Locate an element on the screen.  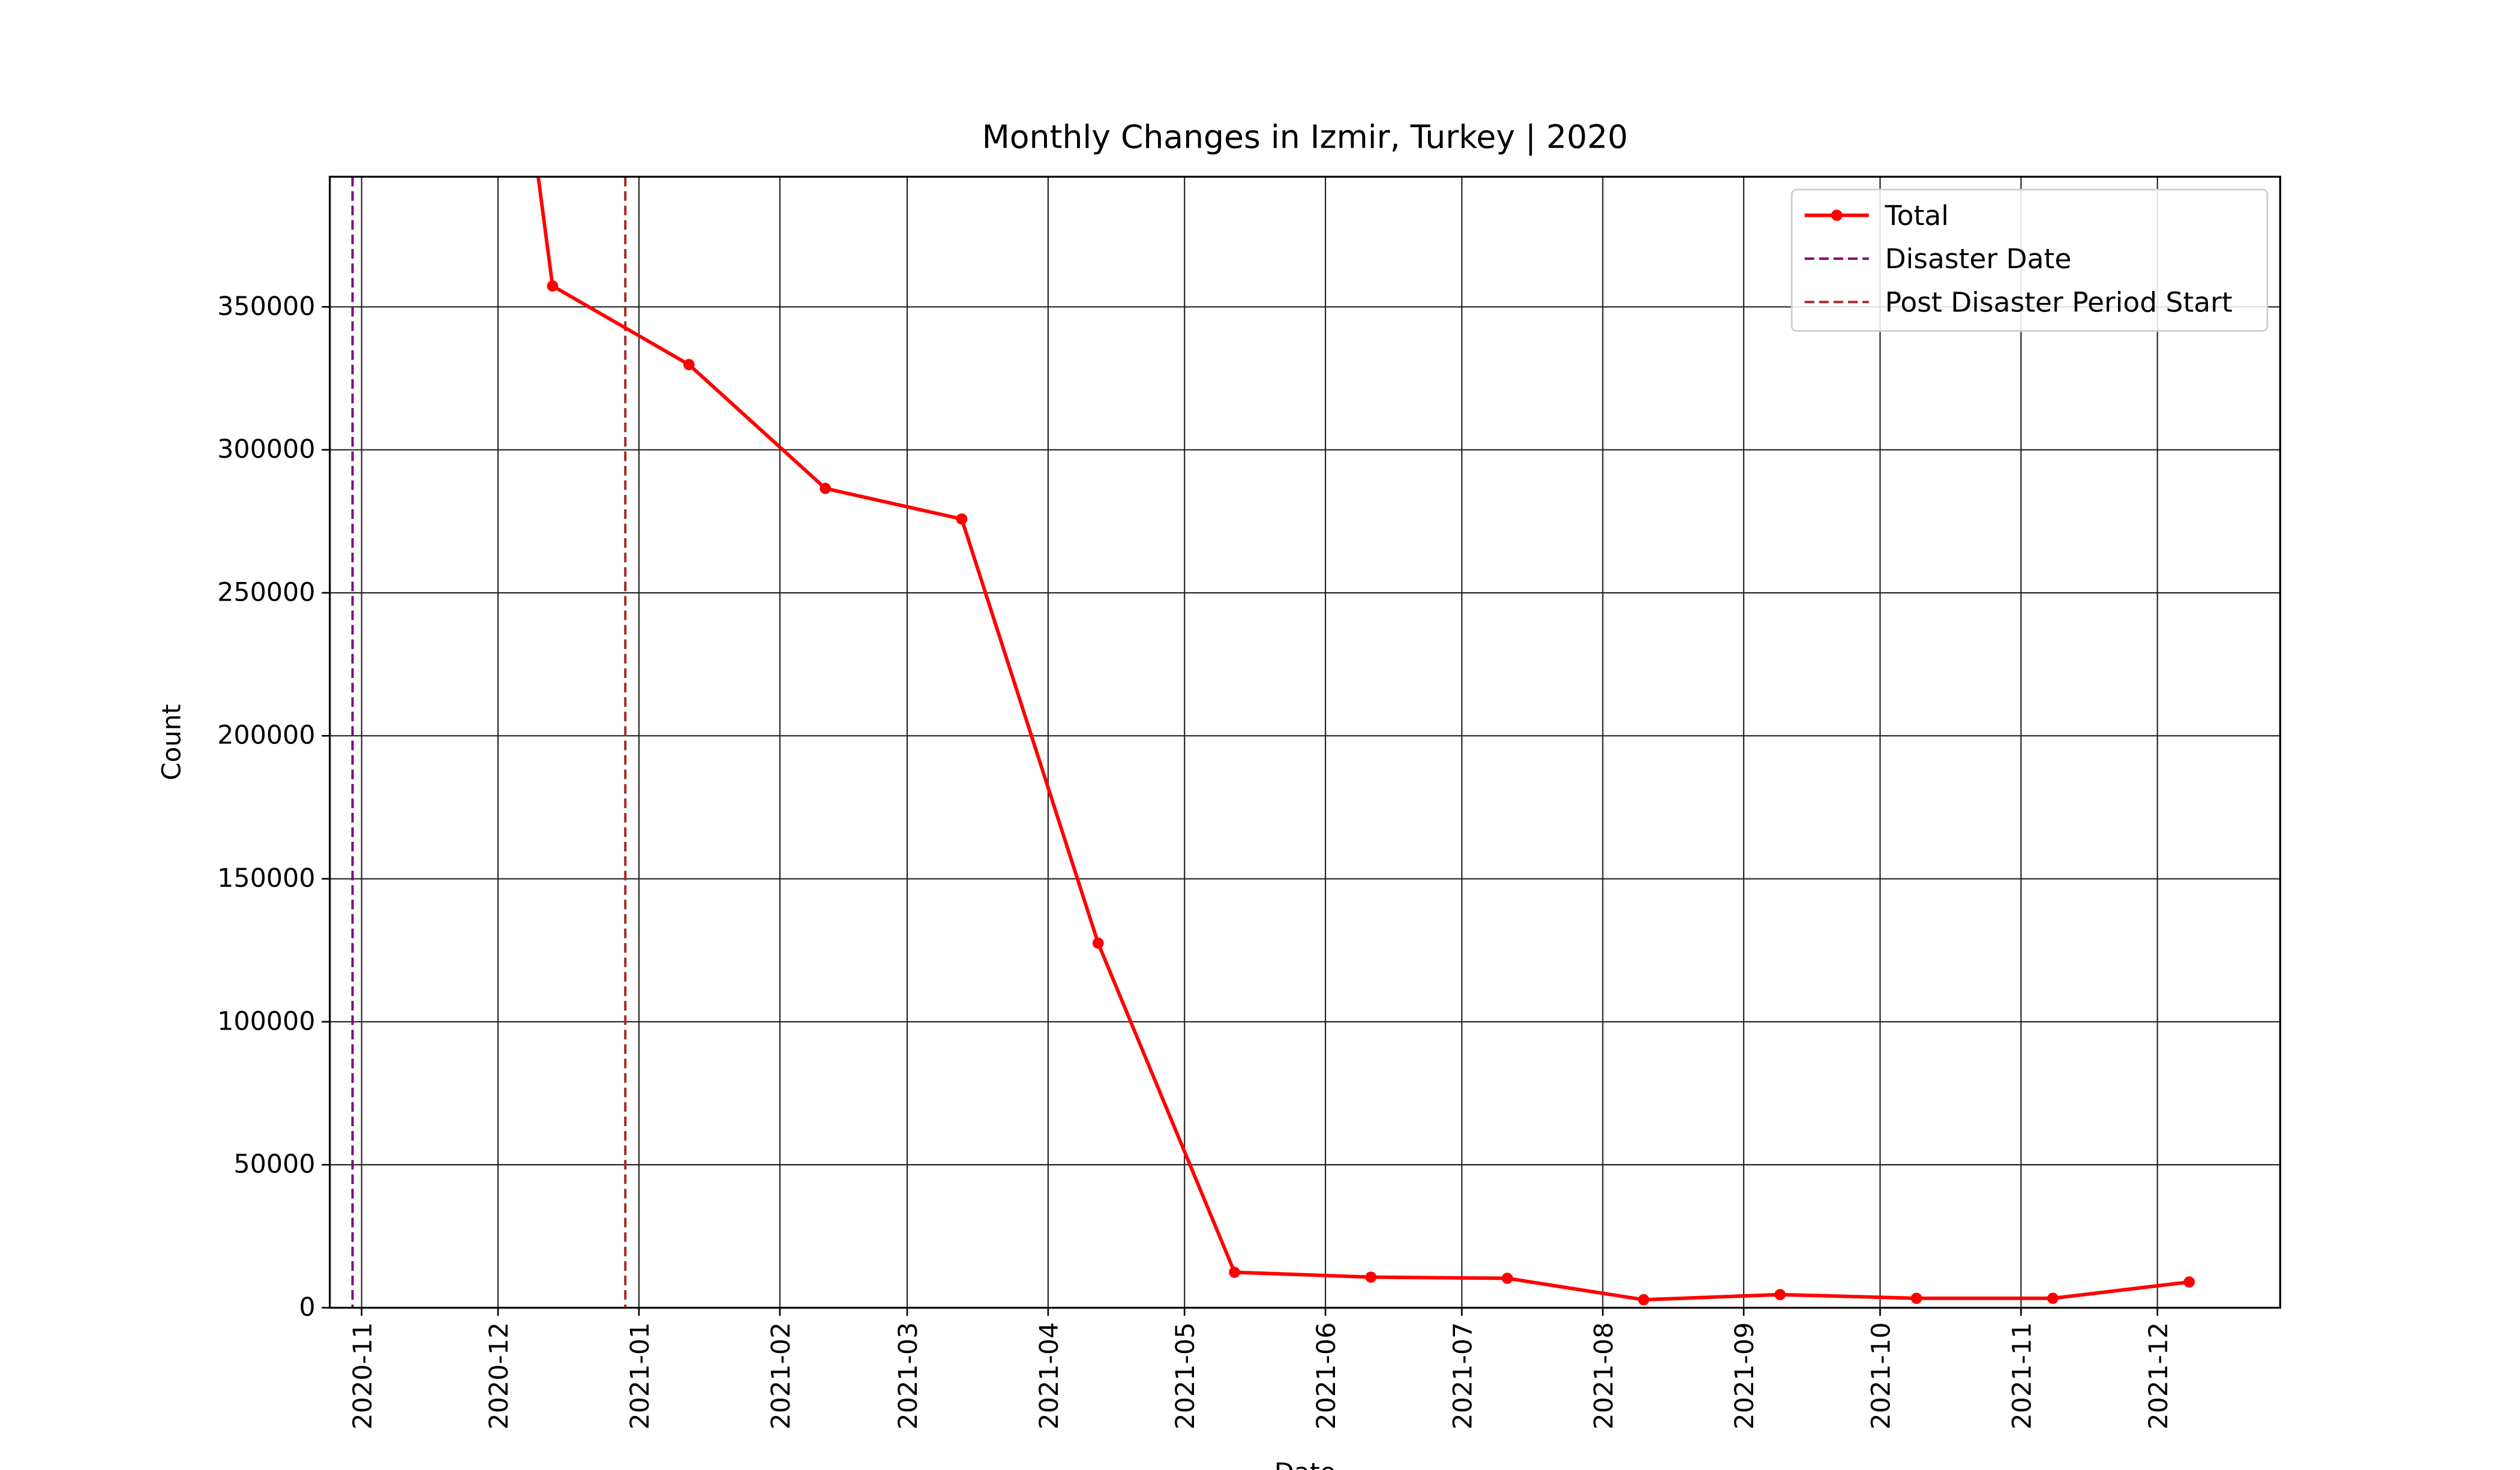
x-tick-label: 2021-07 is located at coordinates (1463, 1376).